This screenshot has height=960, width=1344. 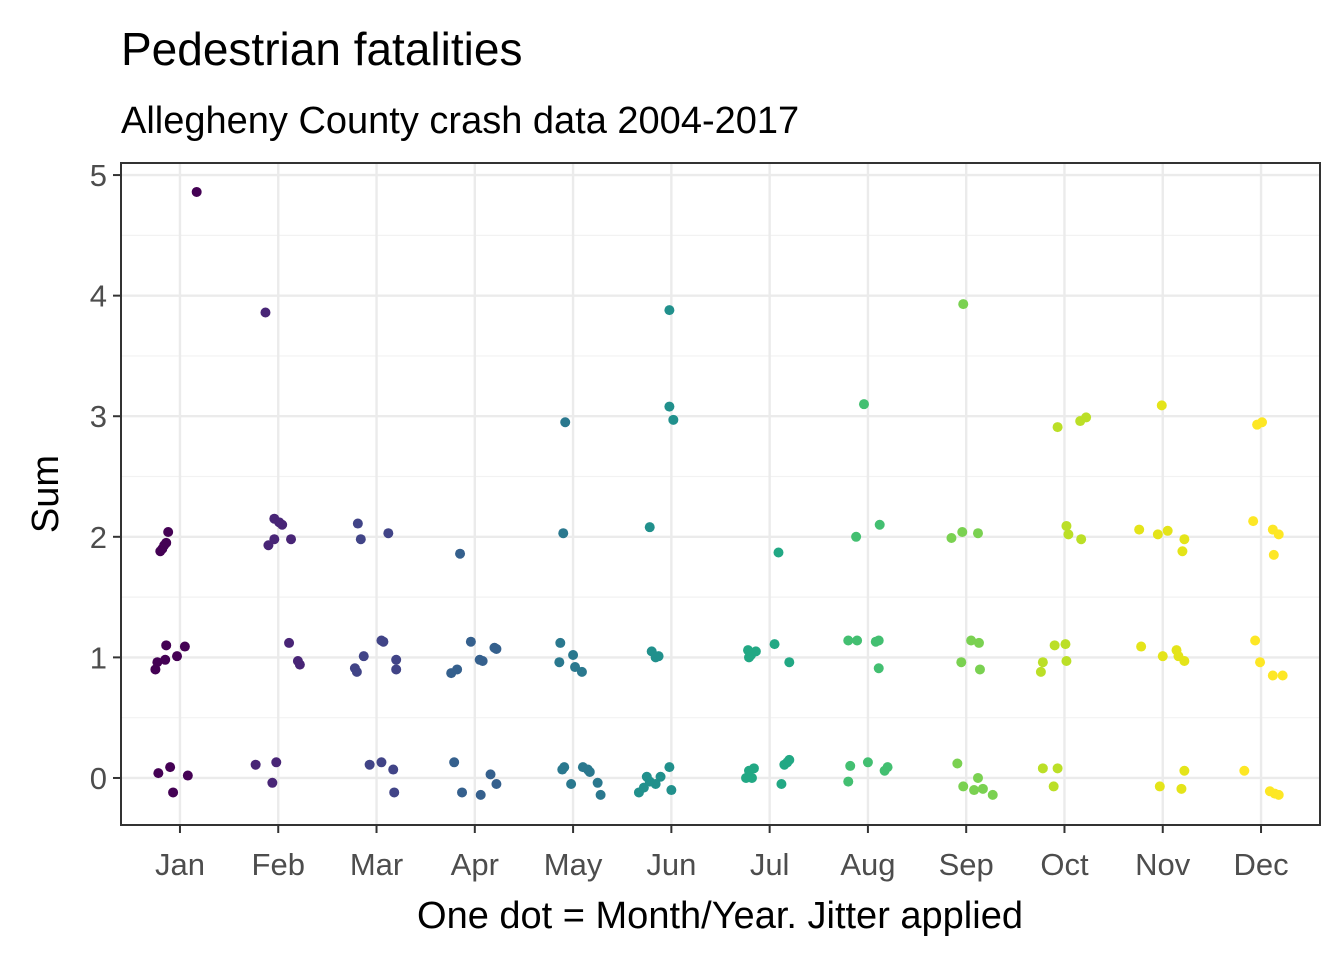 What do you see at coordinates (475, 864) in the screenshot?
I see `x-tick-label: Apr` at bounding box center [475, 864].